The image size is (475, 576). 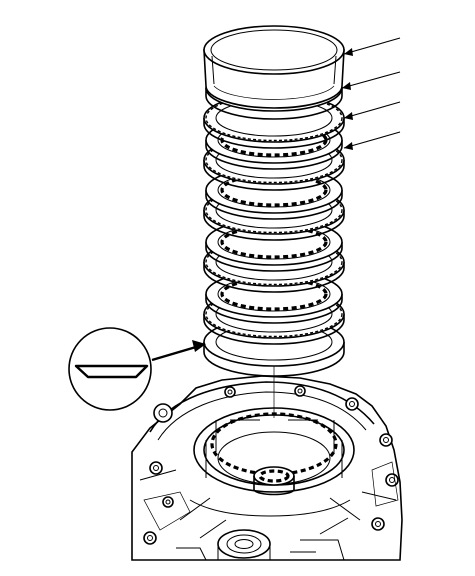 I want to click on detail-view, so click(x=137, y=369).